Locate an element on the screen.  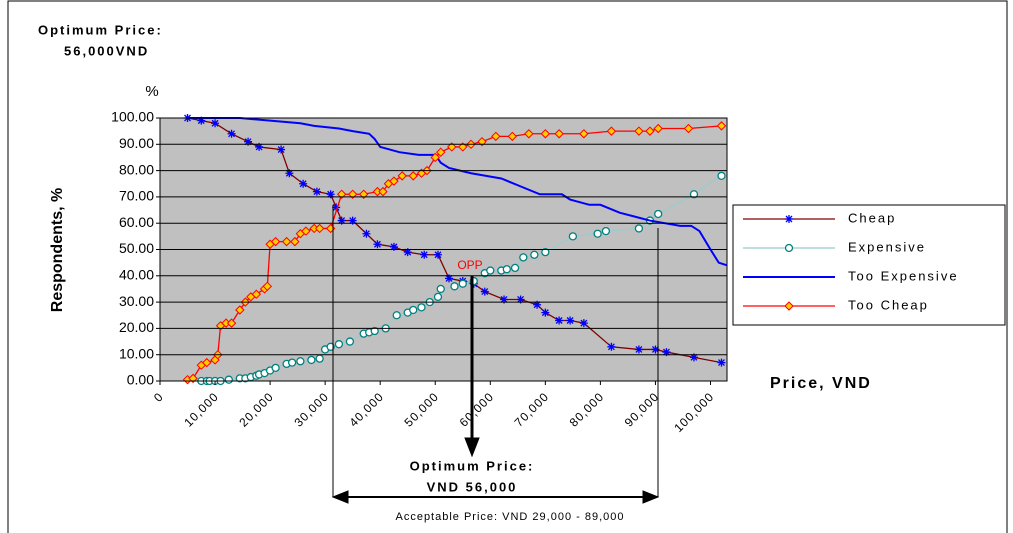
legend-label: Too Cheap is located at coordinates (888, 304).